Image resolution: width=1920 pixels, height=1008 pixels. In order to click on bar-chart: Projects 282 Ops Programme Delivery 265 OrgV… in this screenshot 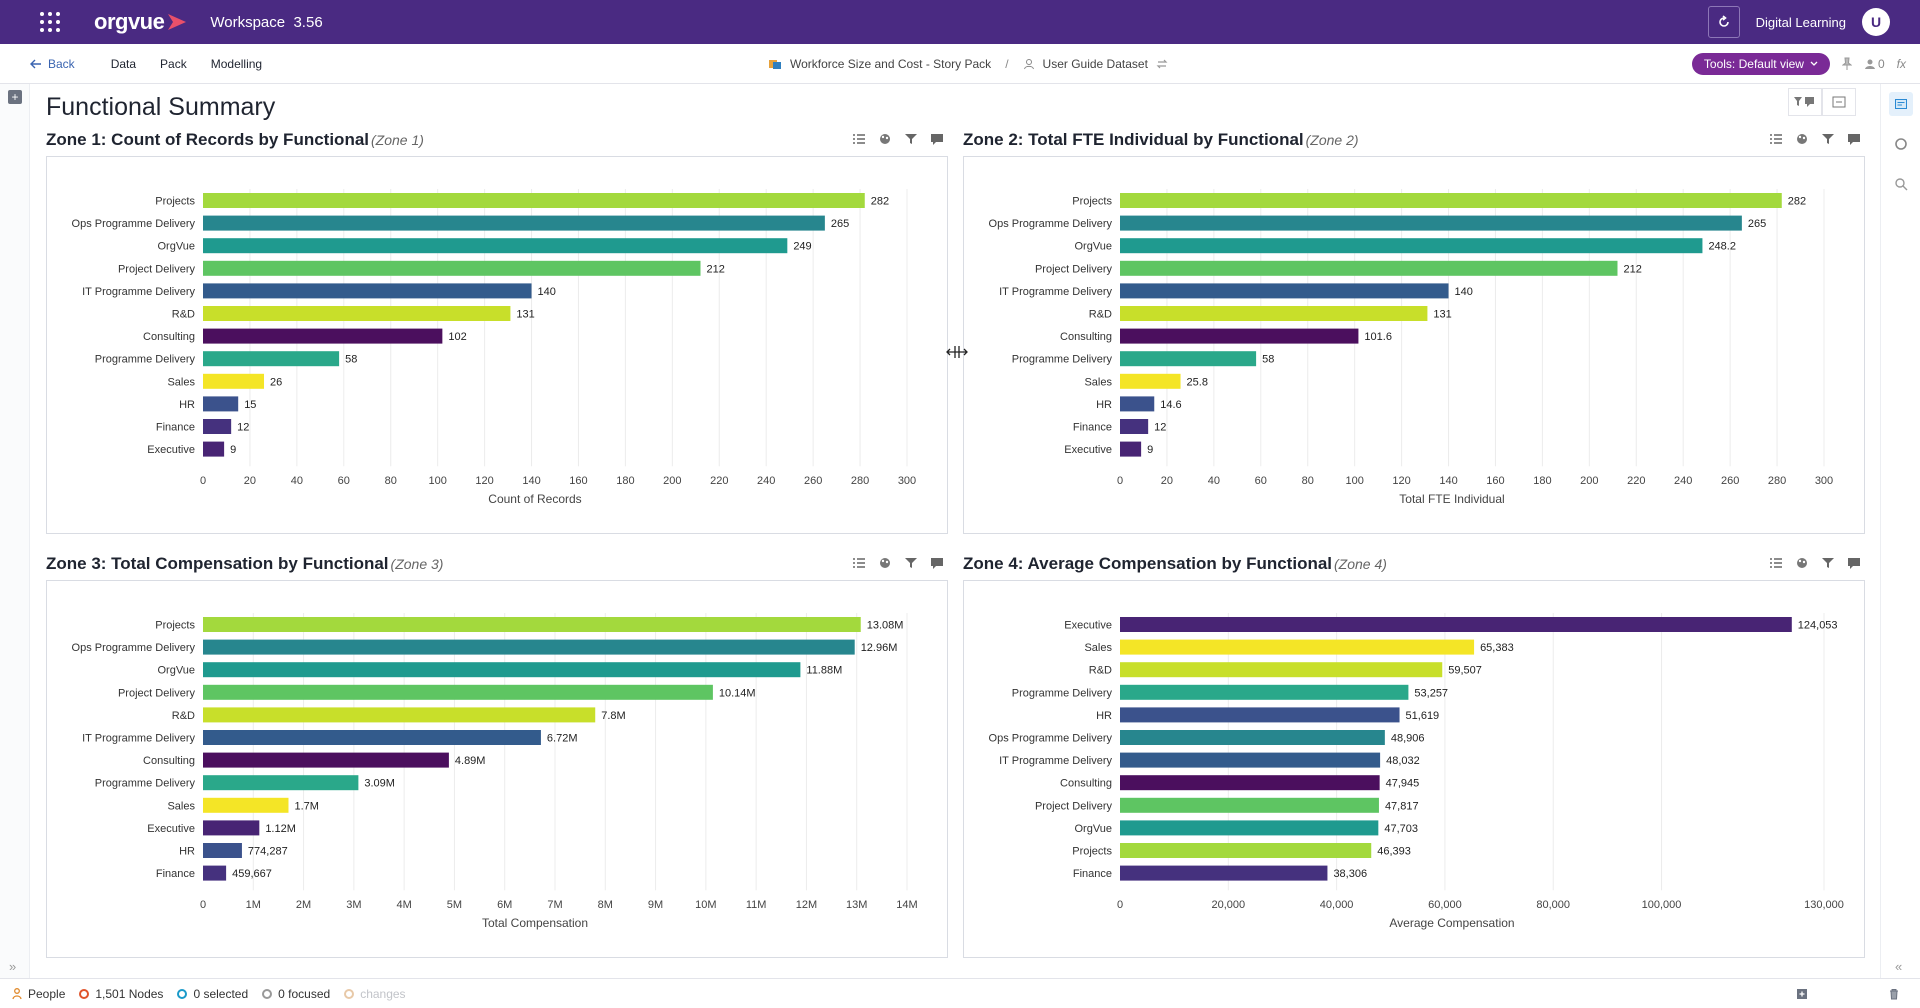, I will do `click(494, 347)`.